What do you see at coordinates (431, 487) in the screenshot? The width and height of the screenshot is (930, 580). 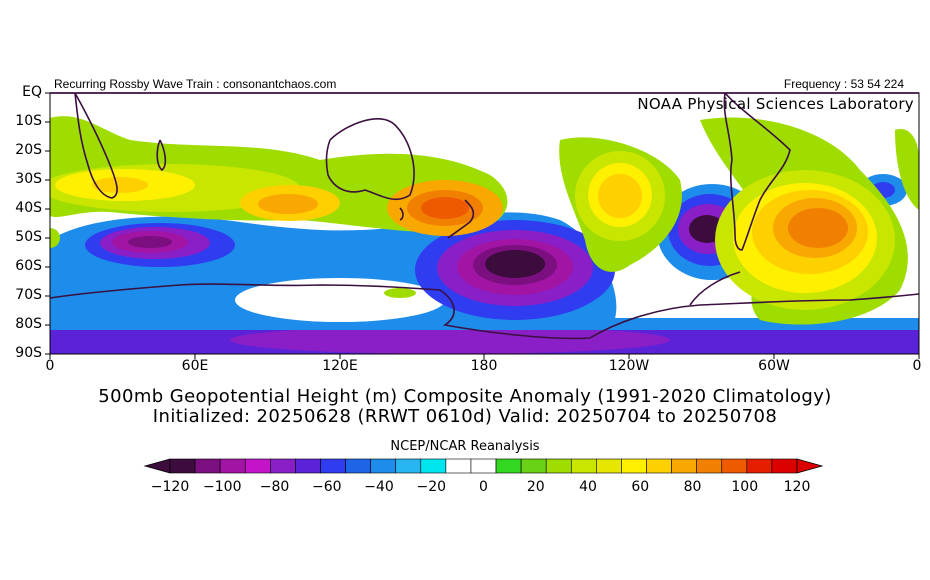 I see `colorbar-label: −20` at bounding box center [431, 487].